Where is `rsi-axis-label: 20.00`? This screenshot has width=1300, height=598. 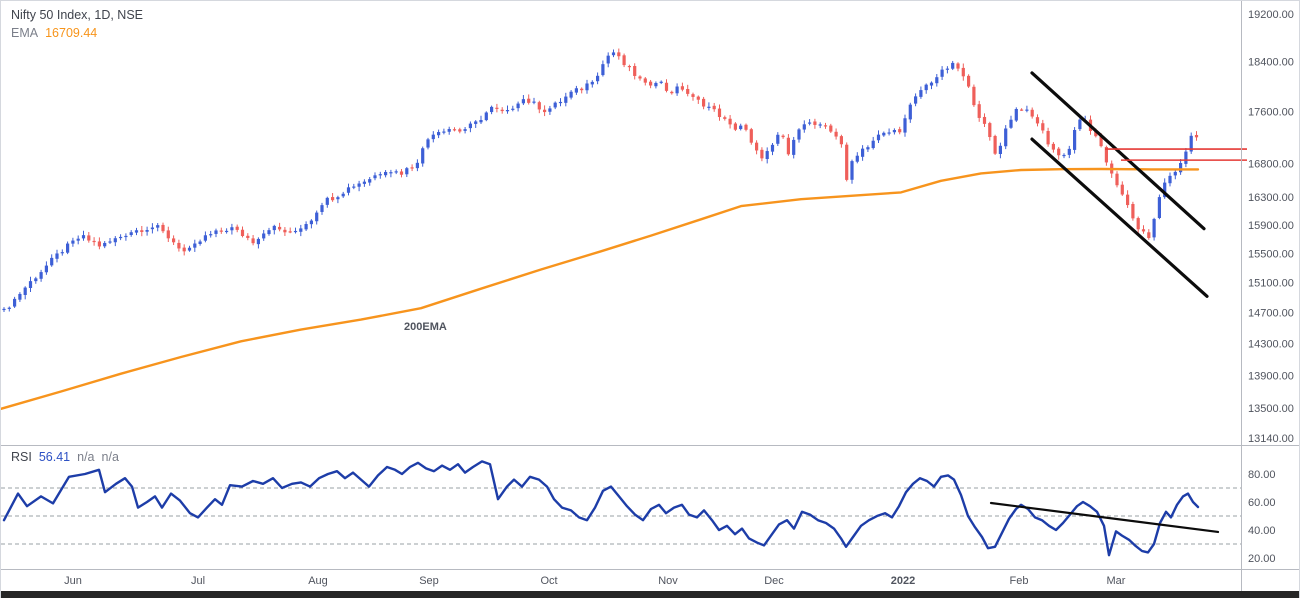 rsi-axis-label: 20.00 is located at coordinates (1262, 559).